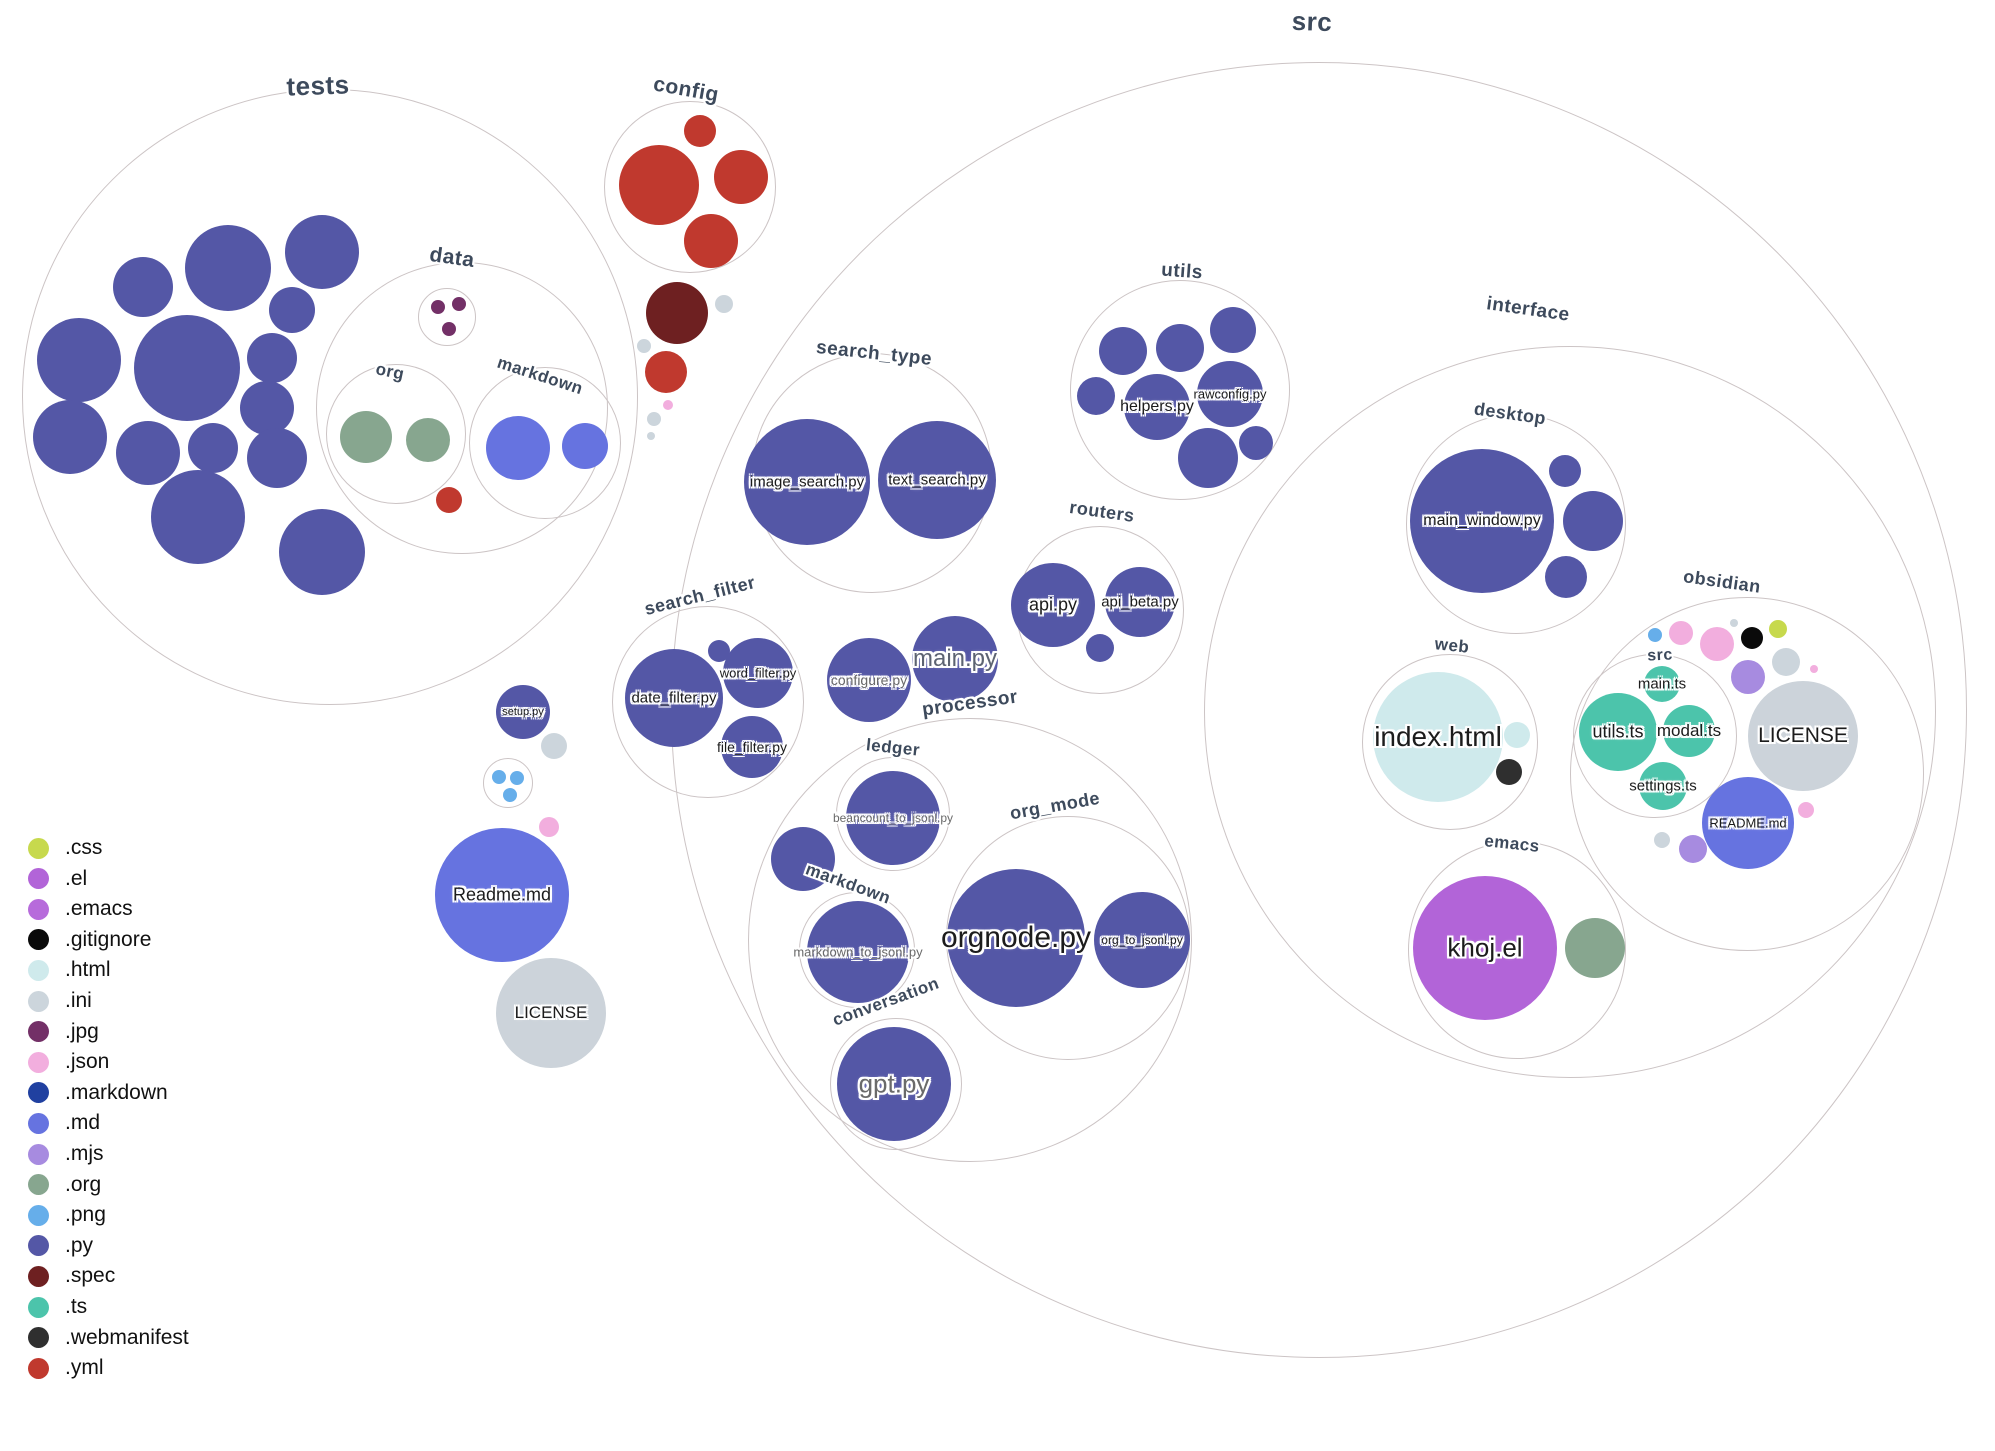 The image size is (1995, 1451). Describe the element at coordinates (447, 317) in the screenshot. I see `folder-circle-jpg_group` at that location.